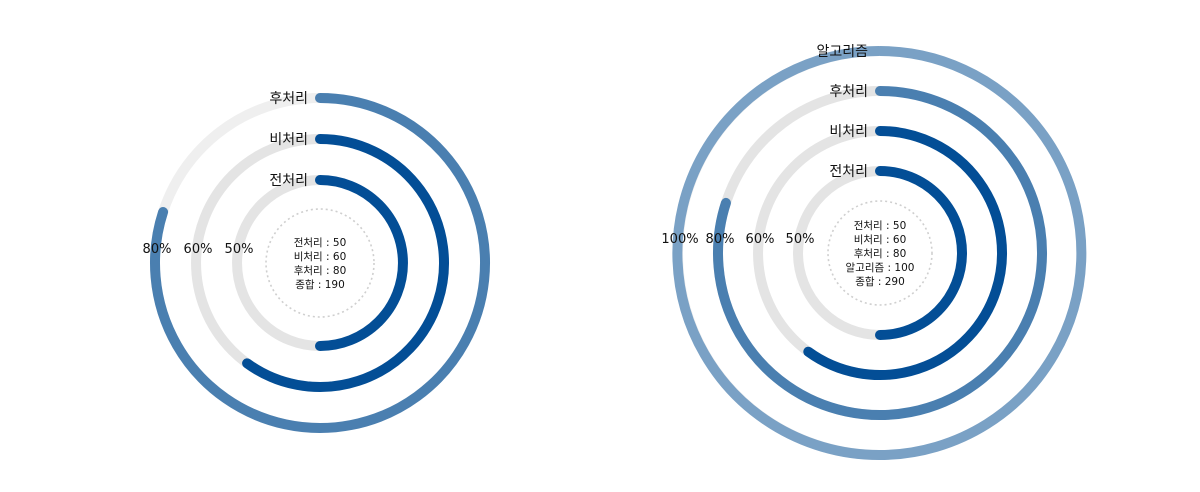  I want to click on summary-line-4: 알고리즘 : 100, so click(880, 268).